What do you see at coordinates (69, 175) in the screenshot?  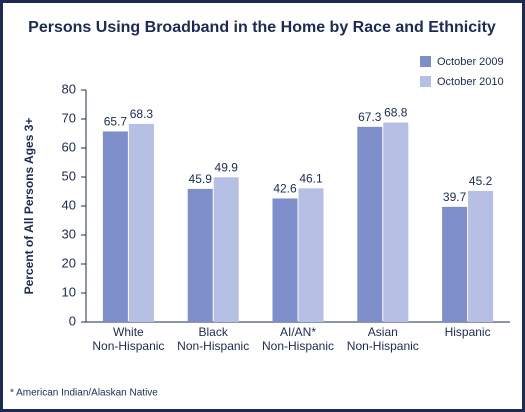 I see `y-tick-label: 50` at bounding box center [69, 175].